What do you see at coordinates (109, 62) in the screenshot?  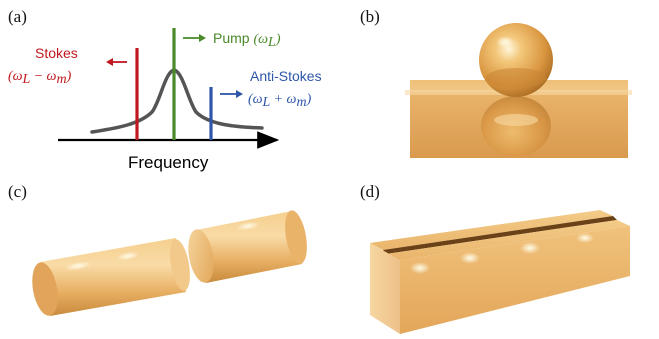 I see `stokes-arrowhead` at bounding box center [109, 62].